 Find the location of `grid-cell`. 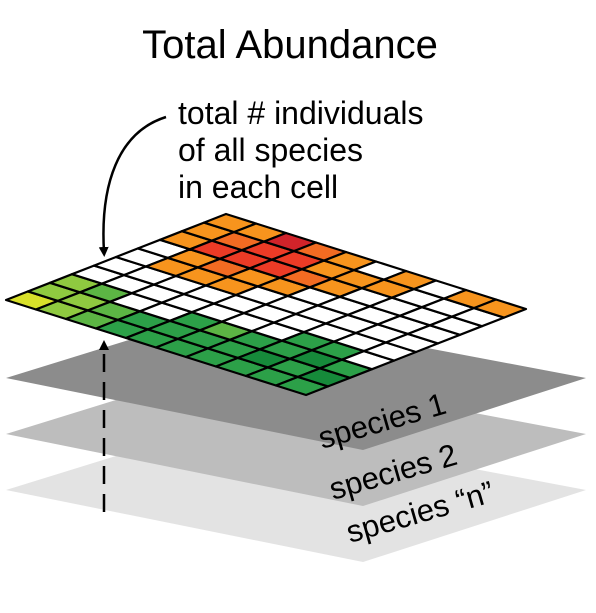

grid-cell is located at coordinates (500, 308).